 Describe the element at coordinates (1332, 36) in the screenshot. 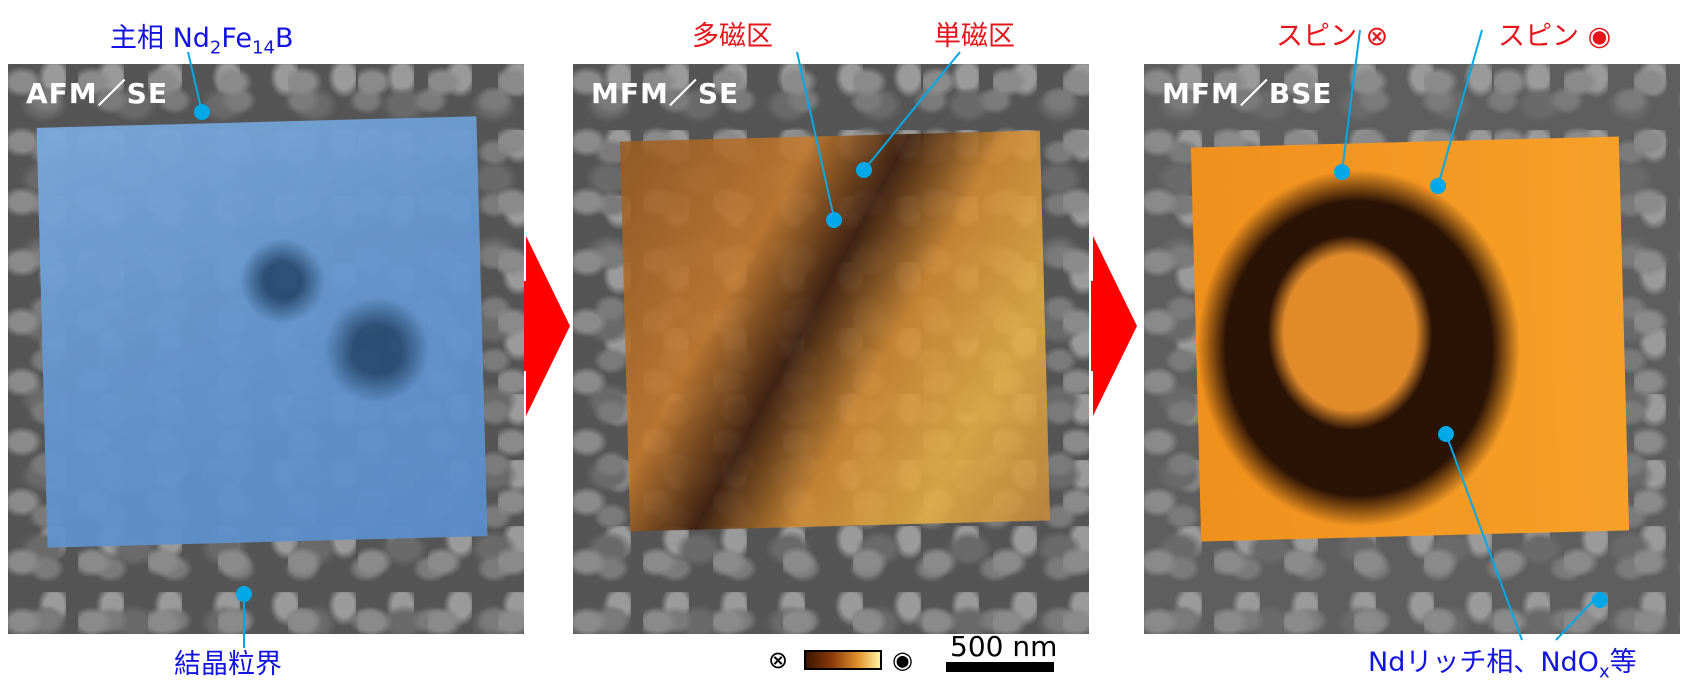

I see `spin-in-label: スピン ⊗` at that location.